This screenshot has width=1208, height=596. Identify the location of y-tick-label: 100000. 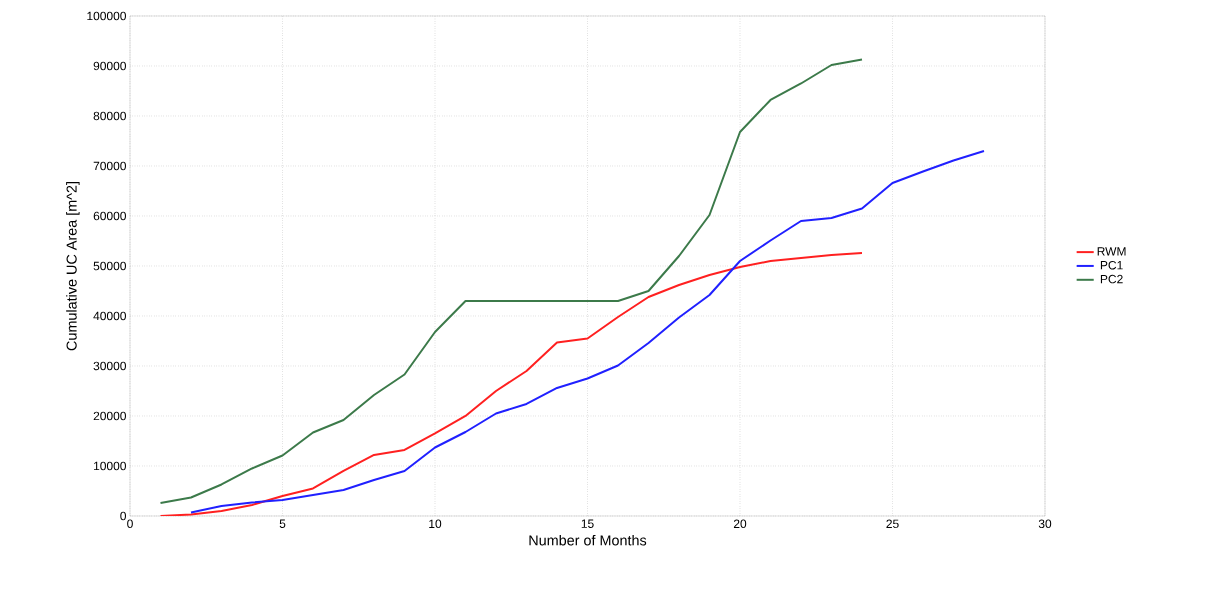
(106, 16).